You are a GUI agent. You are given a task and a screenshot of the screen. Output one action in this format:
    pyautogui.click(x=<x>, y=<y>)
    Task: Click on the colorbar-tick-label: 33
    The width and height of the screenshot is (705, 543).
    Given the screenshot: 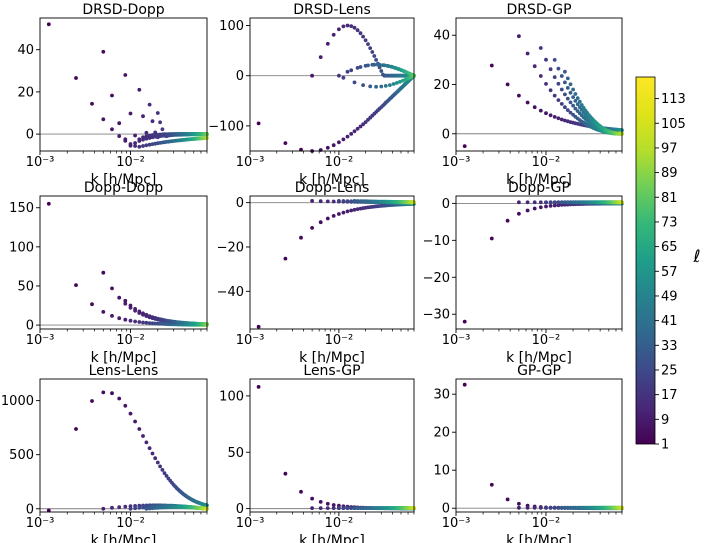 What is the action you would take?
    pyautogui.click(x=669, y=346)
    